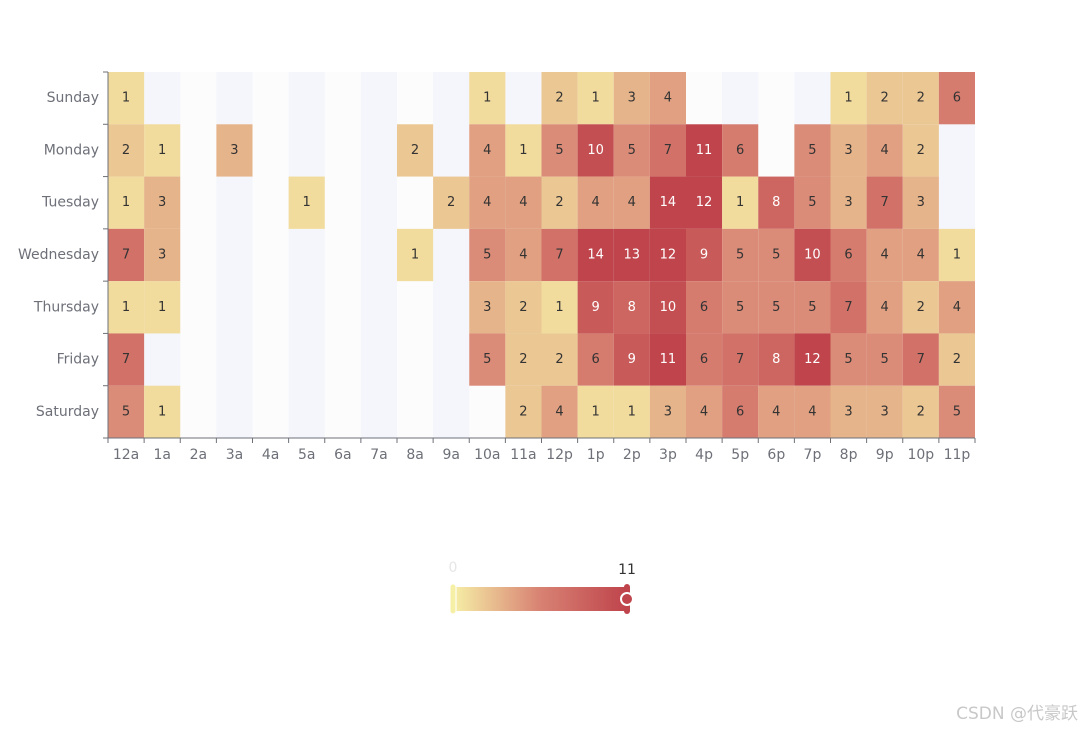 This screenshot has height=735, width=1083. What do you see at coordinates (162, 455) in the screenshot?
I see `x-tick-label: 1a` at bounding box center [162, 455].